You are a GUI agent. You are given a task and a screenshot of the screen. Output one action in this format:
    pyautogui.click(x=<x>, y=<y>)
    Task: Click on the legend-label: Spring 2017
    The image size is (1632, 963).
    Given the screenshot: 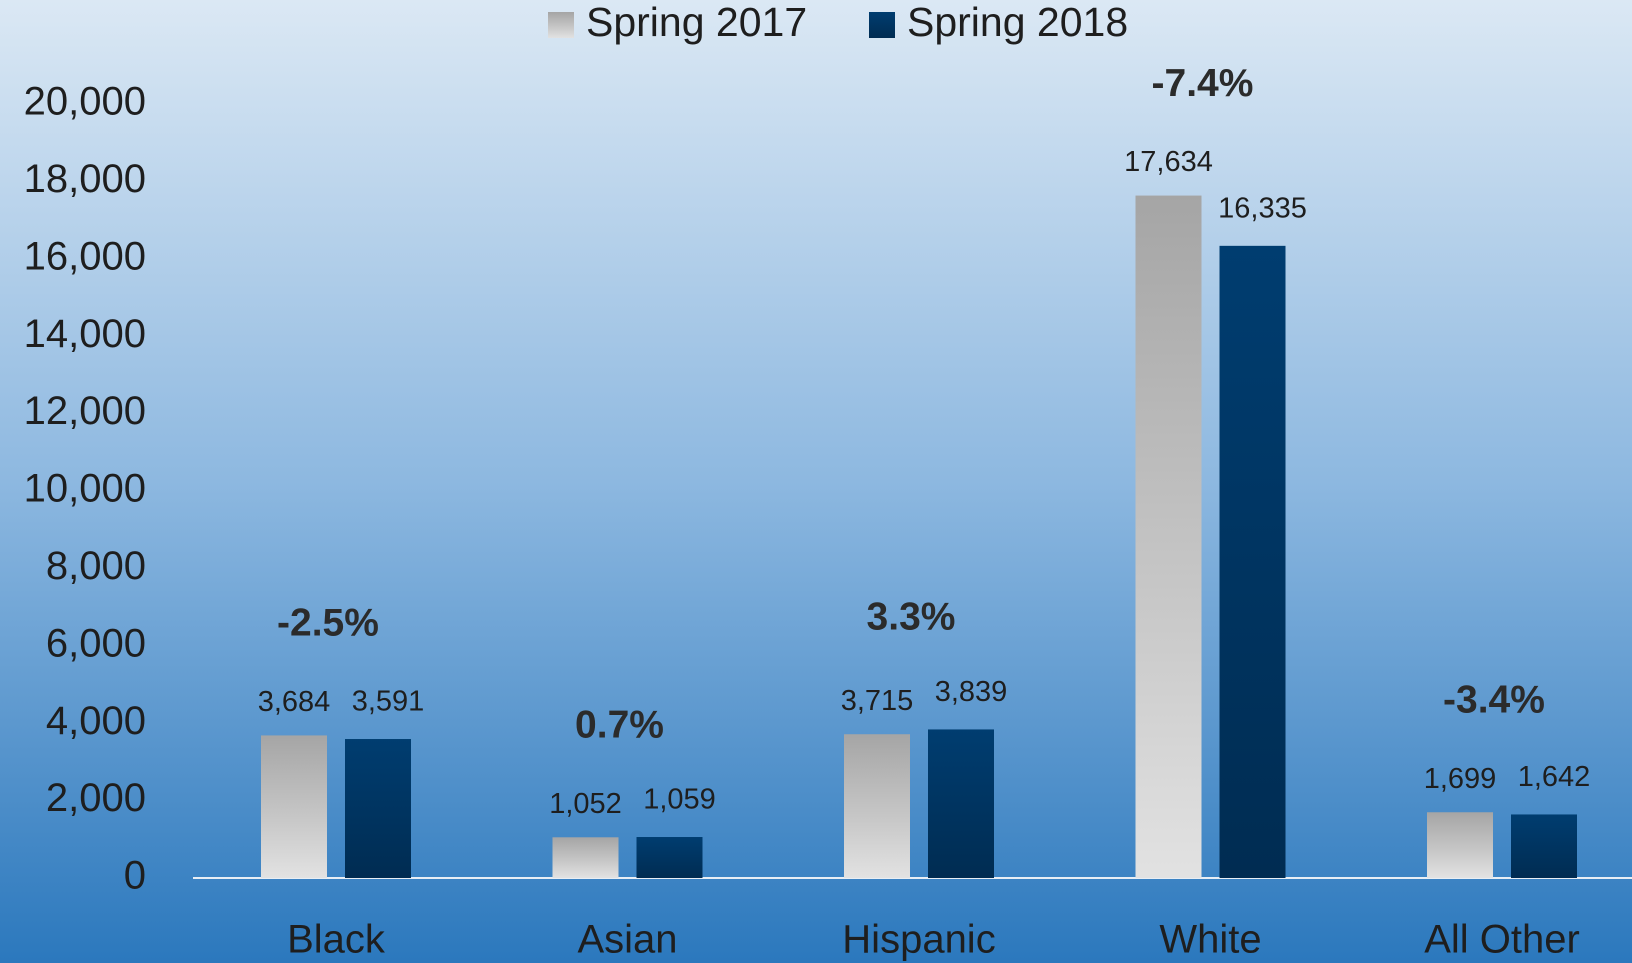 What is the action you would take?
    pyautogui.click(x=696, y=22)
    